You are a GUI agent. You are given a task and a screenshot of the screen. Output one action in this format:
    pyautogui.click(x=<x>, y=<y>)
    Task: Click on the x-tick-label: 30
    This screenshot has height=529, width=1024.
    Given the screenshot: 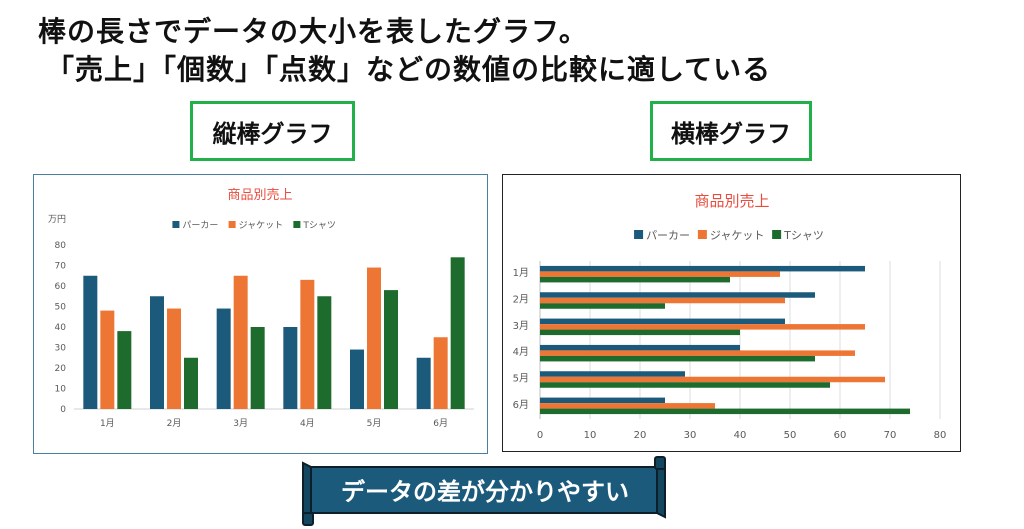 What is the action you would take?
    pyautogui.click(x=690, y=435)
    